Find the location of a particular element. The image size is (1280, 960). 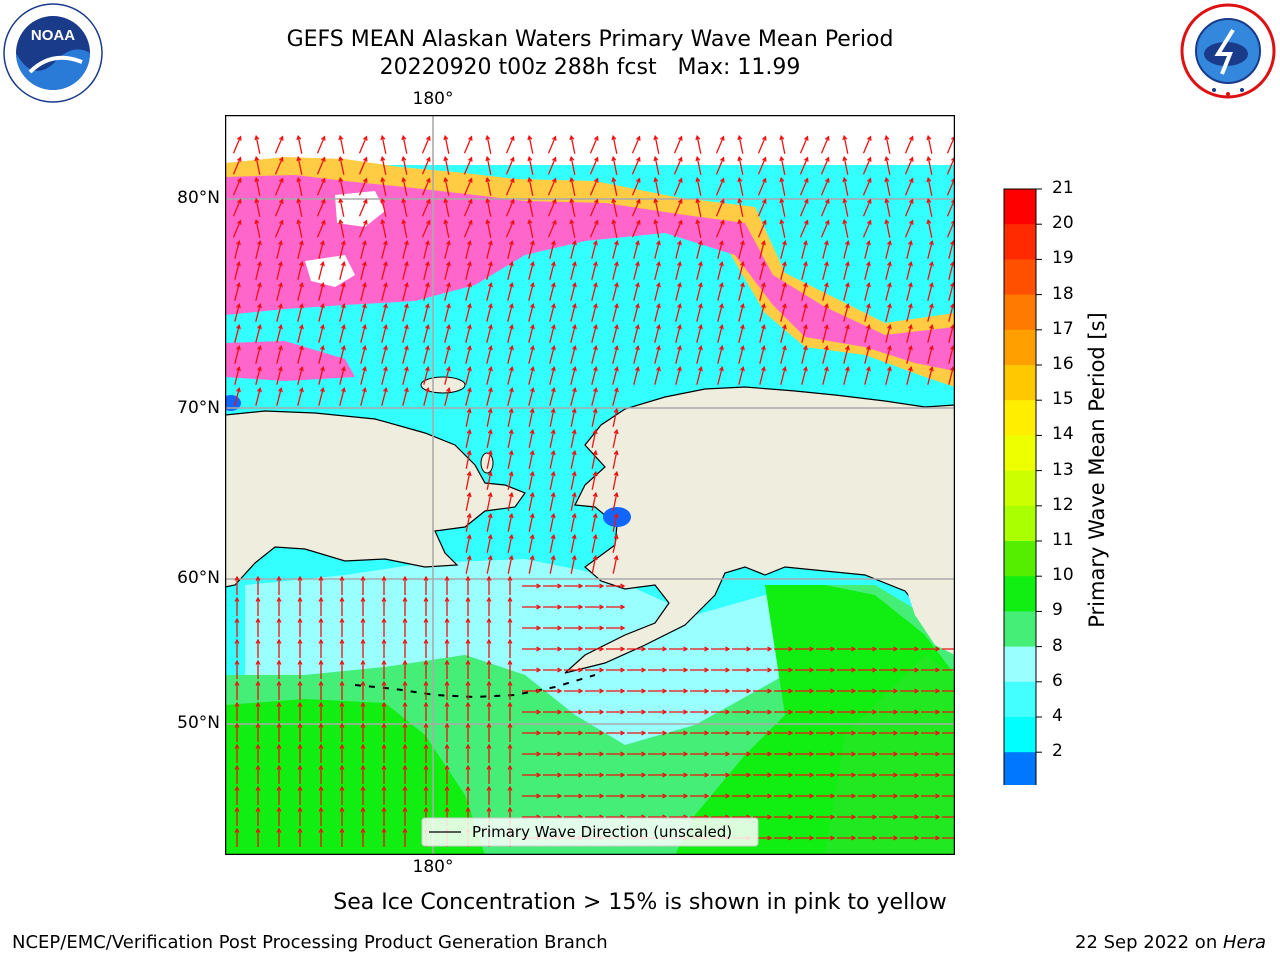

island-wrangel is located at coordinates (443, 385).